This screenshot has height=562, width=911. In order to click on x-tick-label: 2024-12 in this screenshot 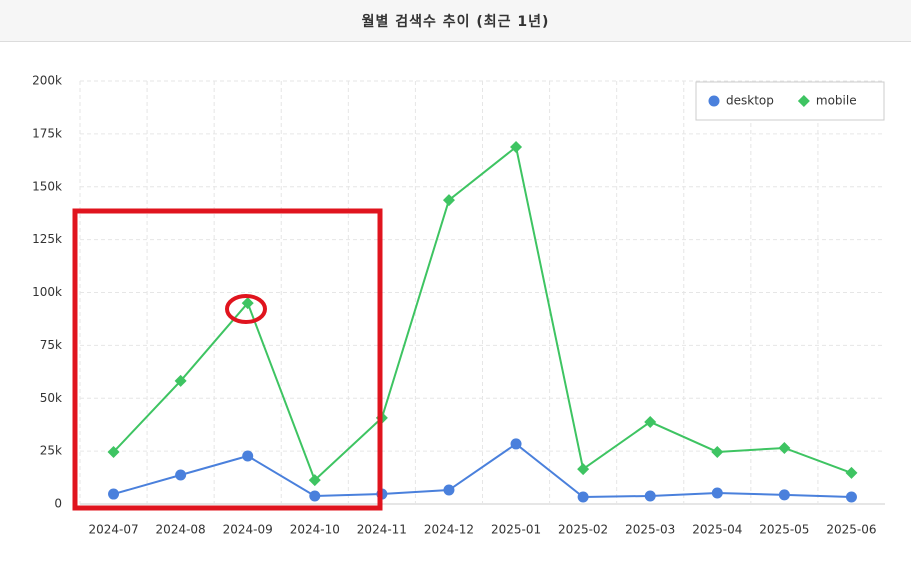, I will do `click(449, 530)`.